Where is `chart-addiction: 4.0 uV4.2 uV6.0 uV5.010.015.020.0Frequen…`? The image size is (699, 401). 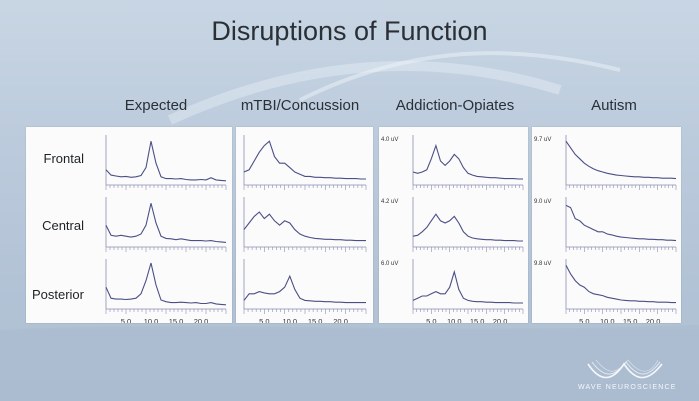 chart-addiction: 4.0 uV4.2 uV6.0 uV5.010.015.020.0Frequen… is located at coordinates (452, 229).